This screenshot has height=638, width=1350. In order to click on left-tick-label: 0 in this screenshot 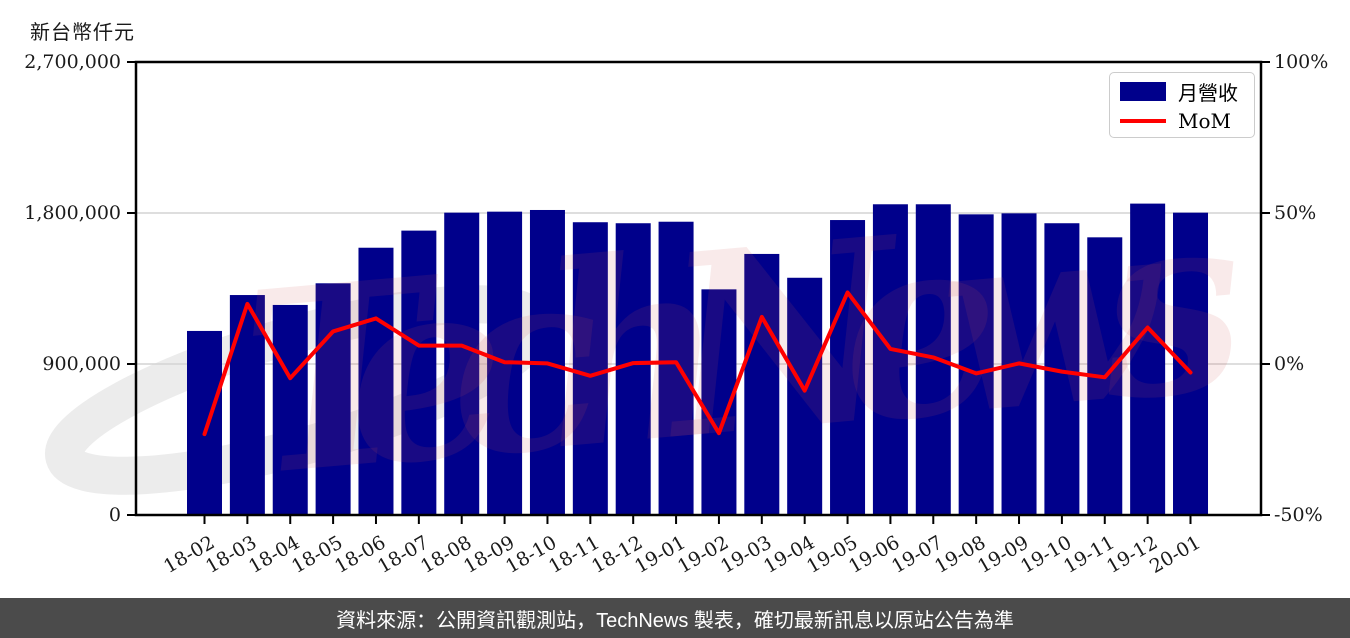, I will do `click(114, 515)`.